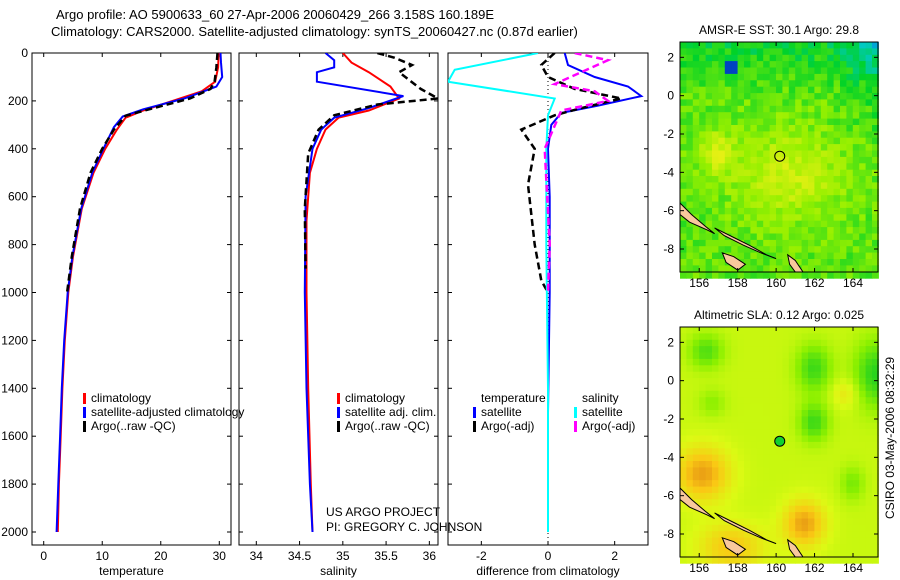 This screenshot has width=900, height=580. What do you see at coordinates (387, 426) in the screenshot?
I see `legend-argo: Argo(..raw -QC)` at bounding box center [387, 426].